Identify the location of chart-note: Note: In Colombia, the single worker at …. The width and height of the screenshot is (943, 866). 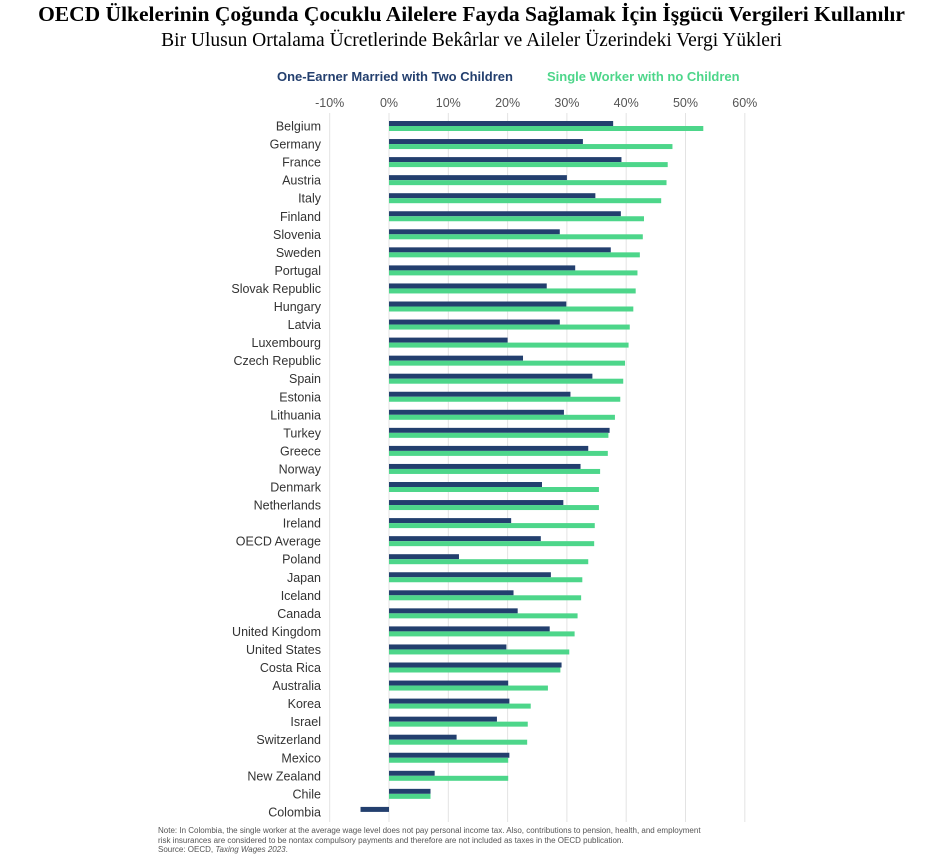
(488, 840).